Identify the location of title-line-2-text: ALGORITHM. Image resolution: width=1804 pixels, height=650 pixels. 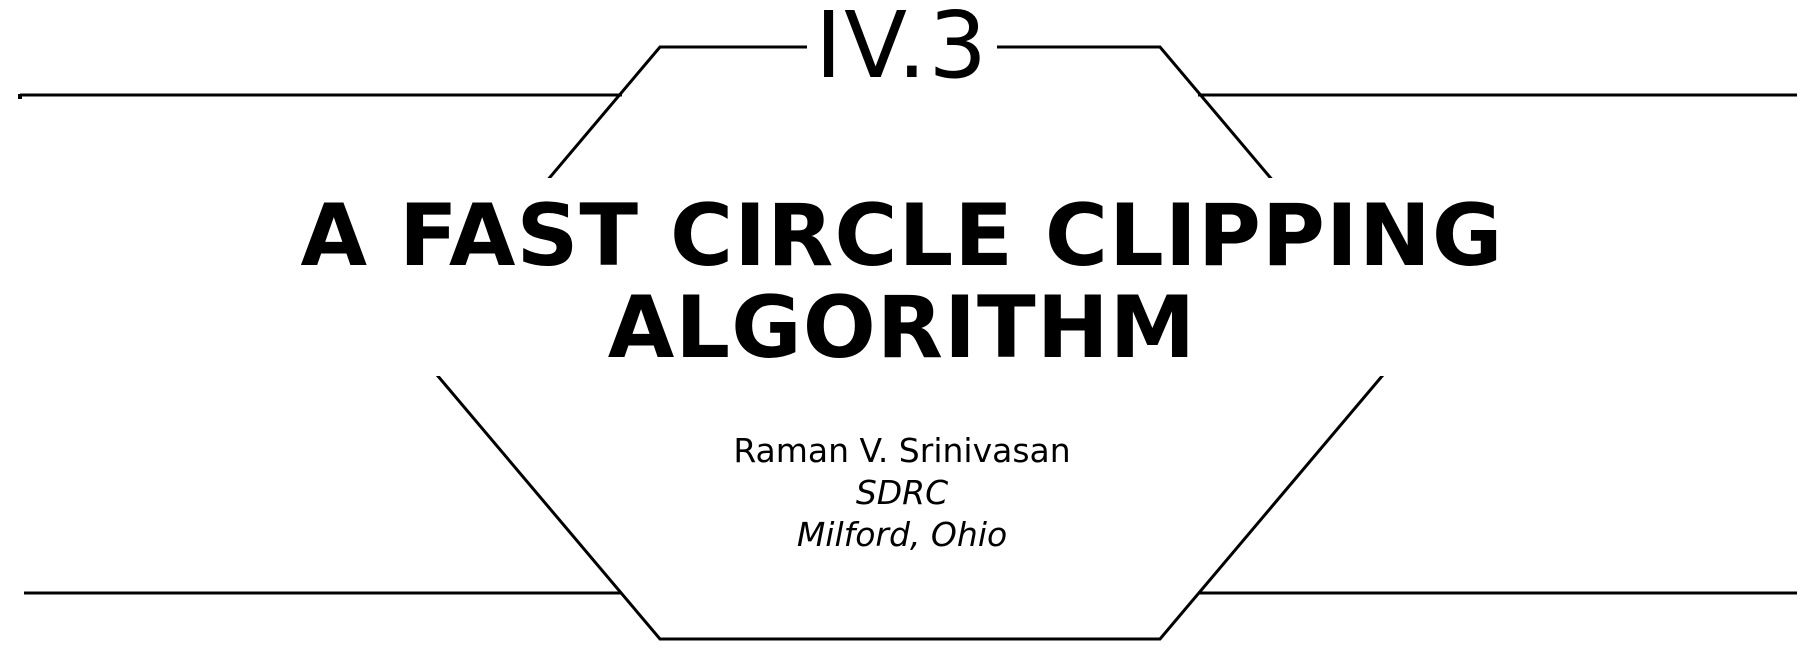
(902, 328).